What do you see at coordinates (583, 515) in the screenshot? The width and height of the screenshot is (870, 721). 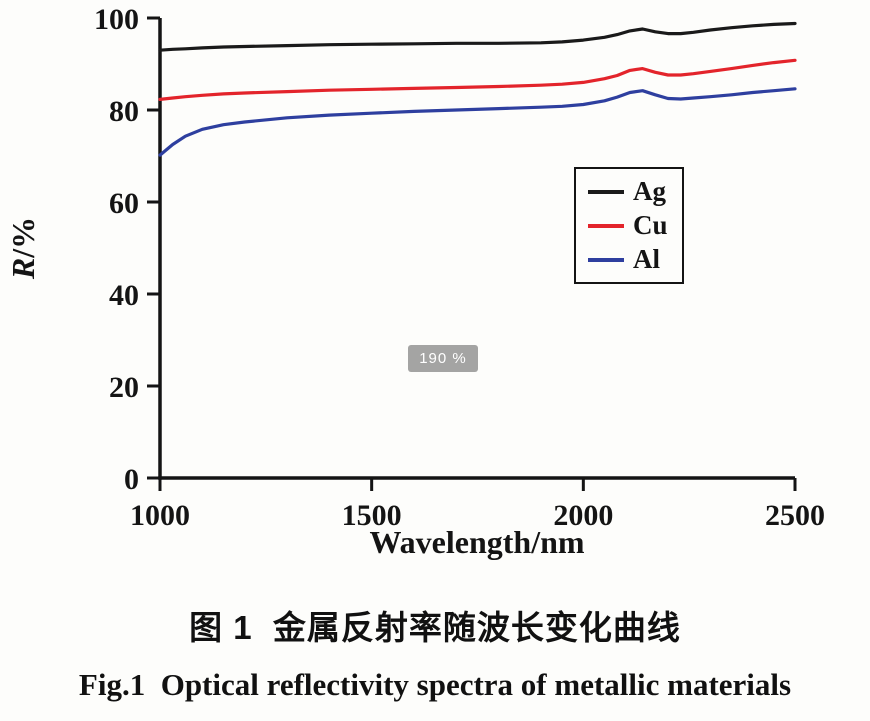 I see `x-tick-label: 2000` at bounding box center [583, 515].